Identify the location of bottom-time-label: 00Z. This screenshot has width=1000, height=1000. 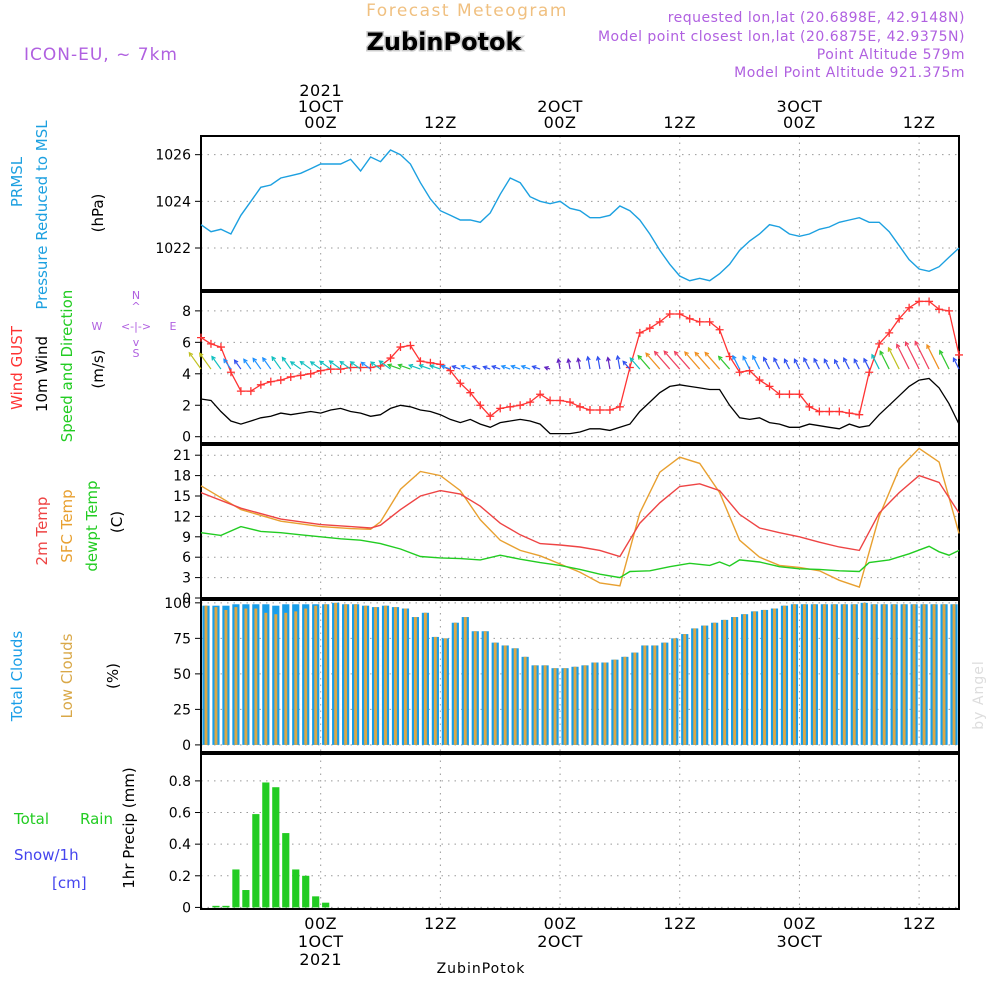
(560, 923).